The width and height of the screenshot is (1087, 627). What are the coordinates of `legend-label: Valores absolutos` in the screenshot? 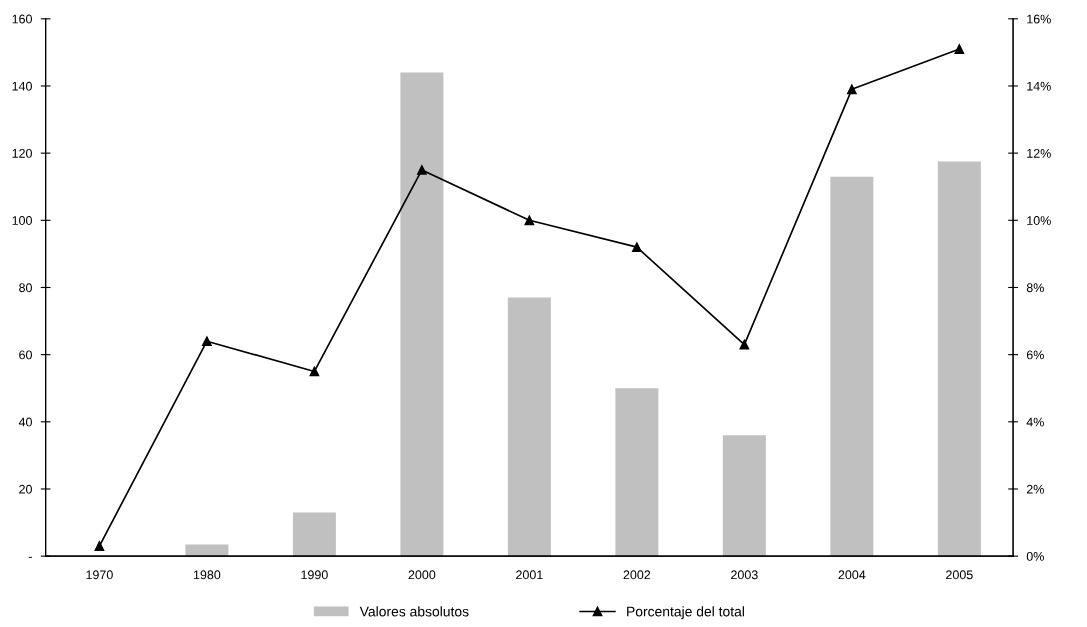 It's located at (414, 611).